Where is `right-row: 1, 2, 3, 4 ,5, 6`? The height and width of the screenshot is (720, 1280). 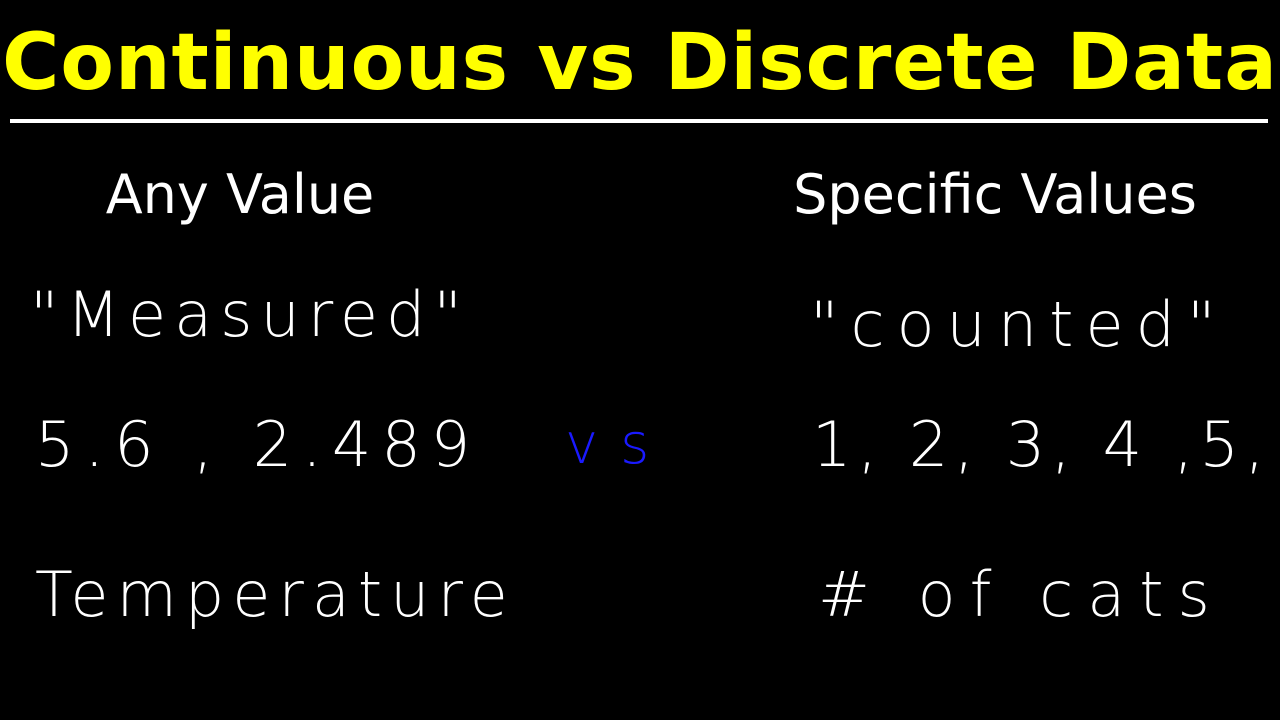
right-row: 1, 2, 3, 4 ,5, 6 is located at coordinates (1046, 444).